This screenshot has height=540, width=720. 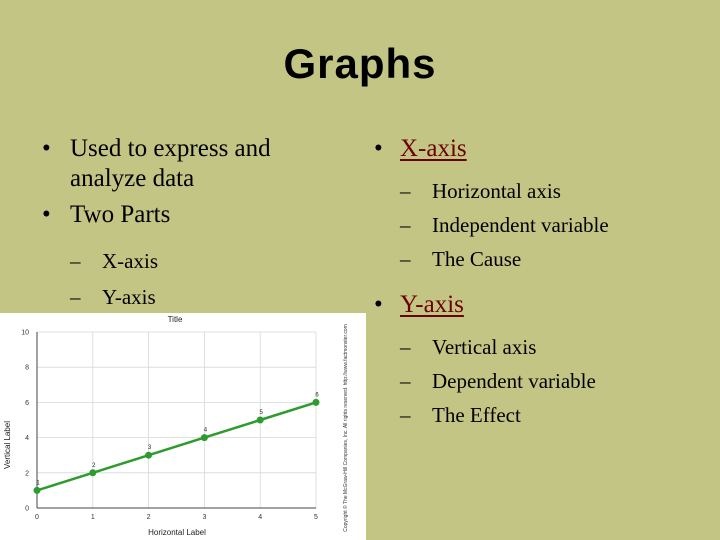 What do you see at coordinates (538, 149) in the screenshot?
I see `bullet-x-axis: • X-axis` at bounding box center [538, 149].